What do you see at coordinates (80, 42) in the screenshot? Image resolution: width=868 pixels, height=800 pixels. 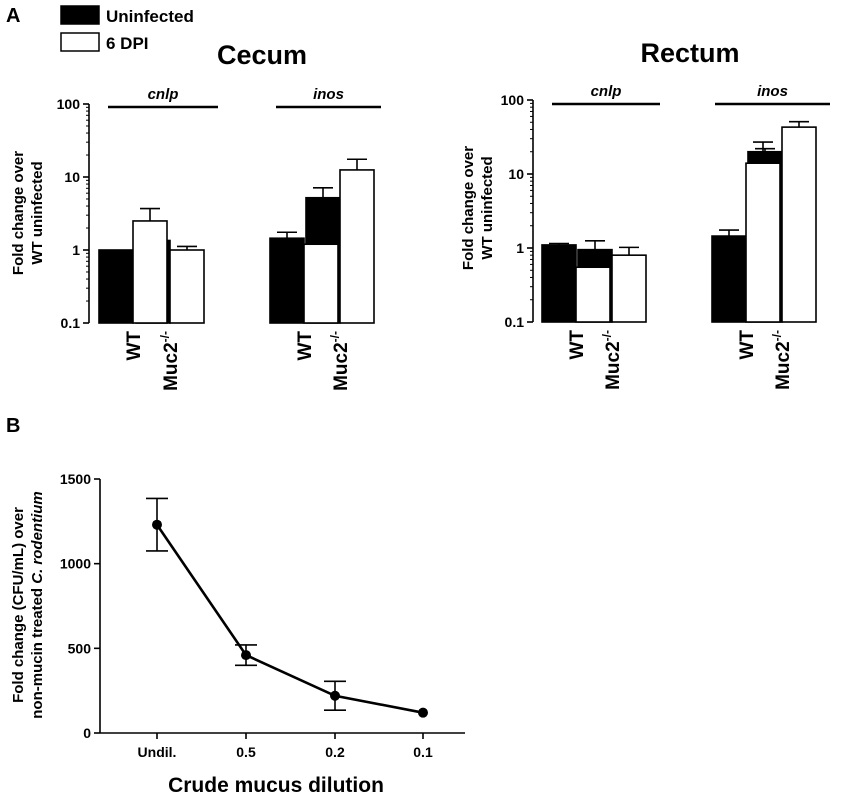 I see `legend-swatch-6dpi` at bounding box center [80, 42].